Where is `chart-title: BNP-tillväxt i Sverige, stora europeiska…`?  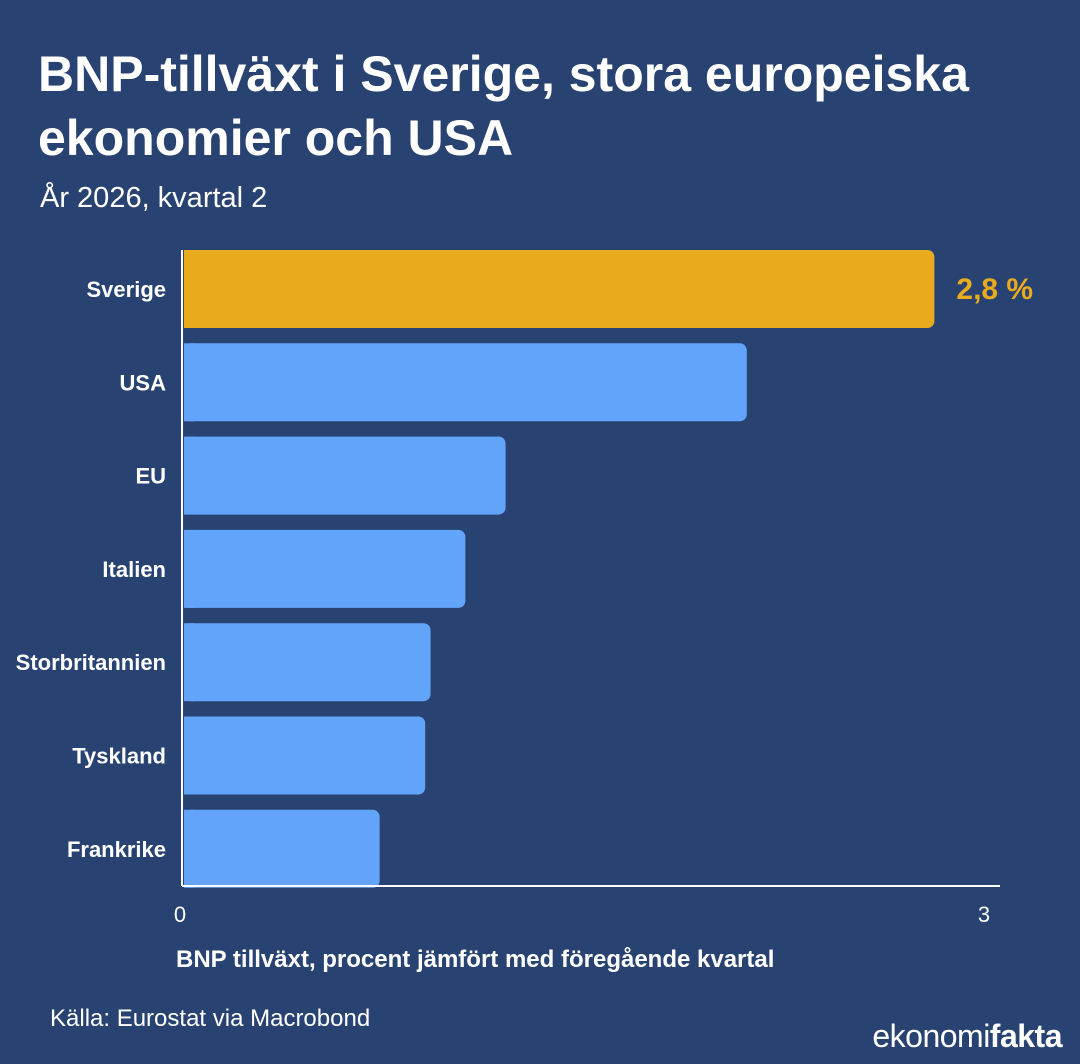 chart-title: BNP-tillväxt i Sverige, stora europeiska… is located at coordinates (503, 106).